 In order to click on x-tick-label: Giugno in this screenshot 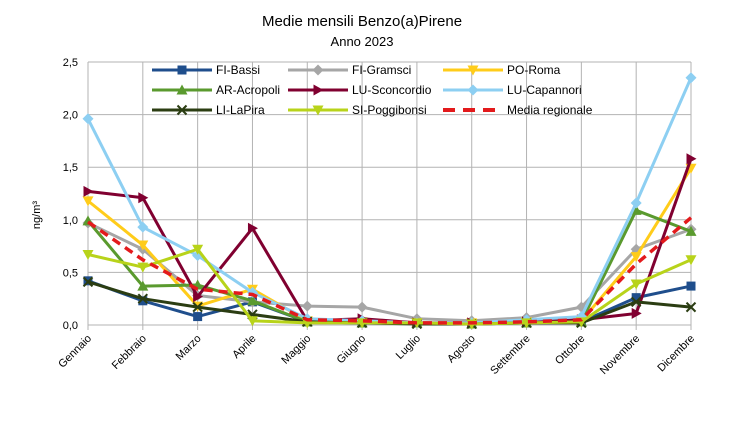, I will do `click(352, 350)`.